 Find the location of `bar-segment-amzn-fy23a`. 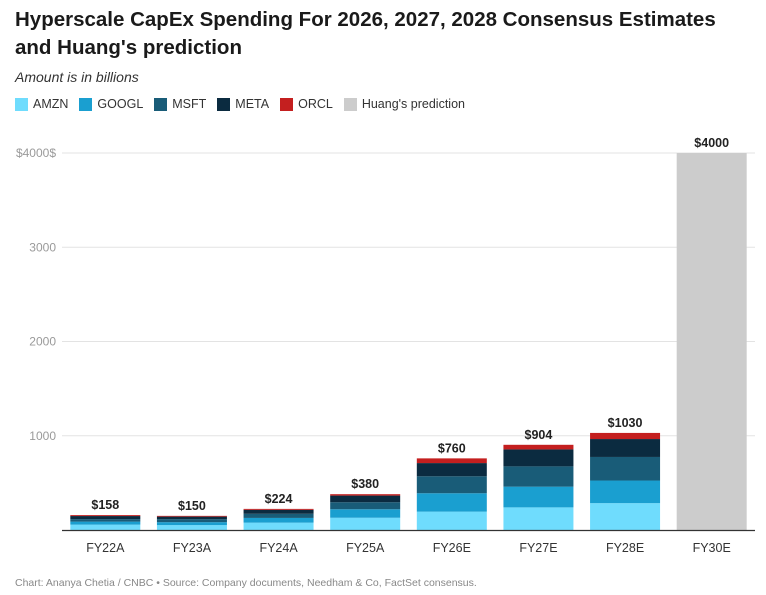

bar-segment-amzn-fy23a is located at coordinates (191, 527).